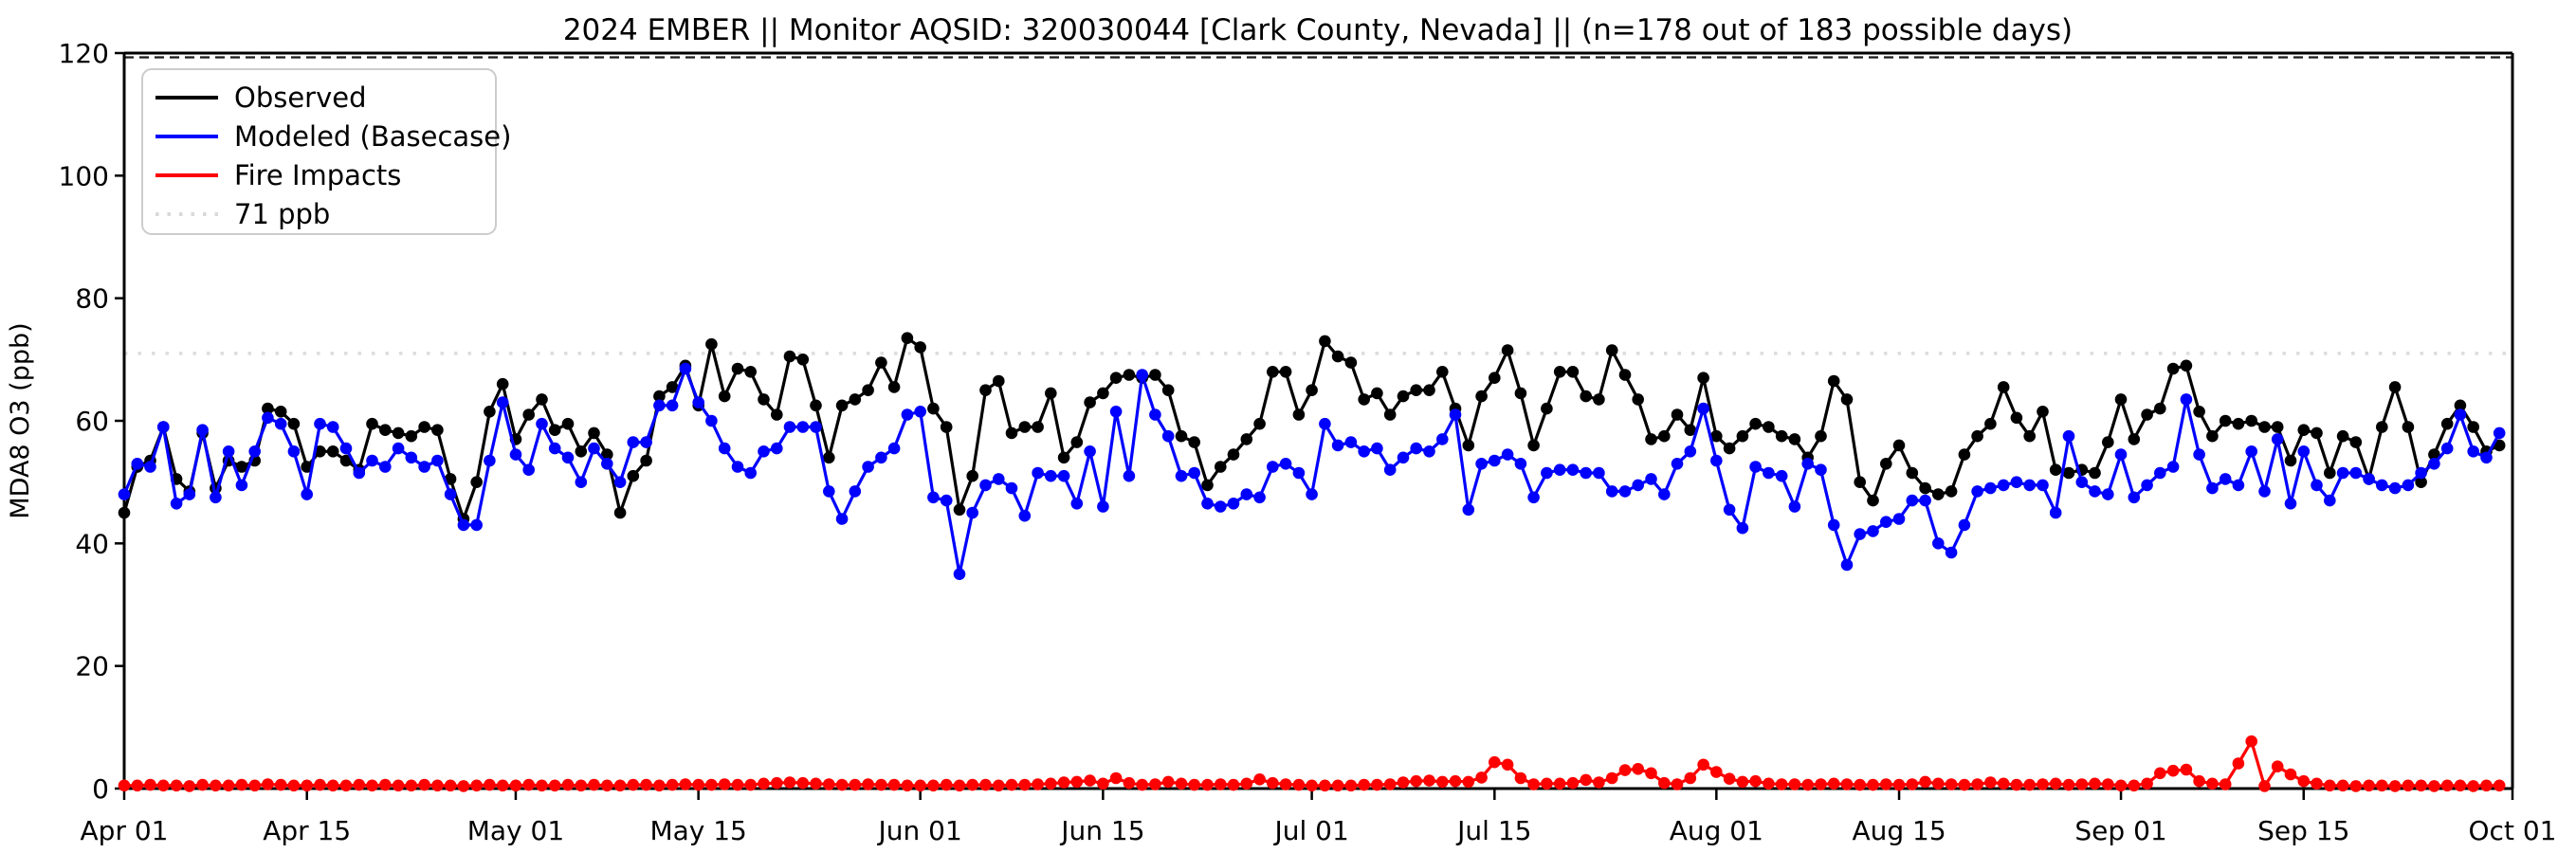  What do you see at coordinates (2120, 830) in the screenshot?
I see `x-axis-tick-label: Sep 01` at bounding box center [2120, 830].